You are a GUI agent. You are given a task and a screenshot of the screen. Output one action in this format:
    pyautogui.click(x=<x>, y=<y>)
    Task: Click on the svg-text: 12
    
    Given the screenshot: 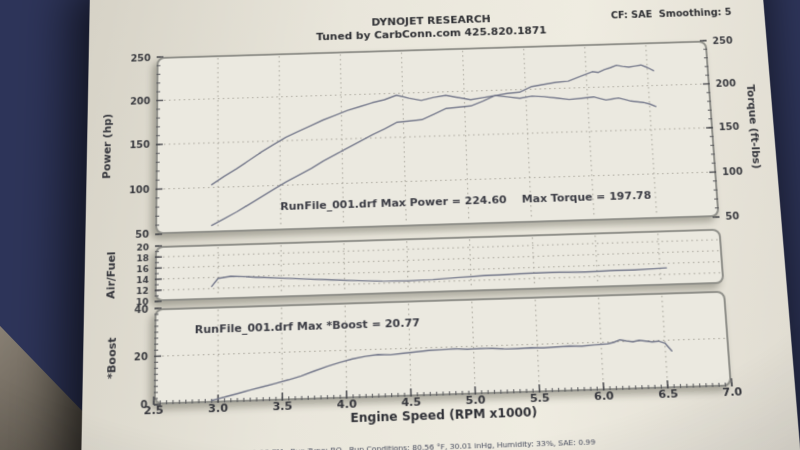 What is the action you would take?
    pyautogui.click(x=142, y=292)
    